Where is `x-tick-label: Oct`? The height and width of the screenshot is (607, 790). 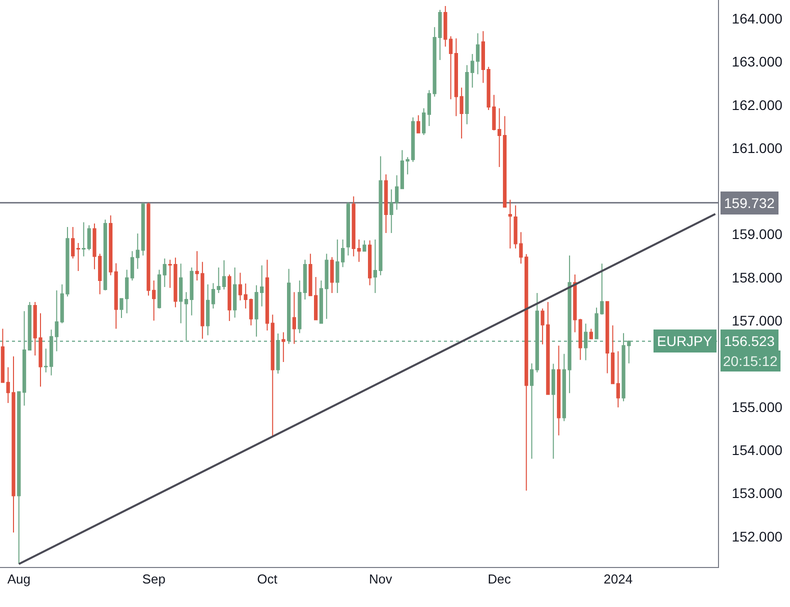
x-tick-label: Oct is located at coordinates (267, 579).